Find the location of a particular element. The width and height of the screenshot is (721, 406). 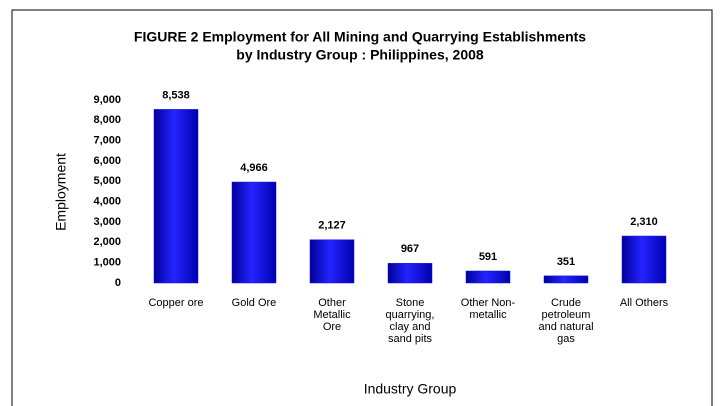

x-tick-label: Stone quarrying, clay and sand pits is located at coordinates (410, 321).